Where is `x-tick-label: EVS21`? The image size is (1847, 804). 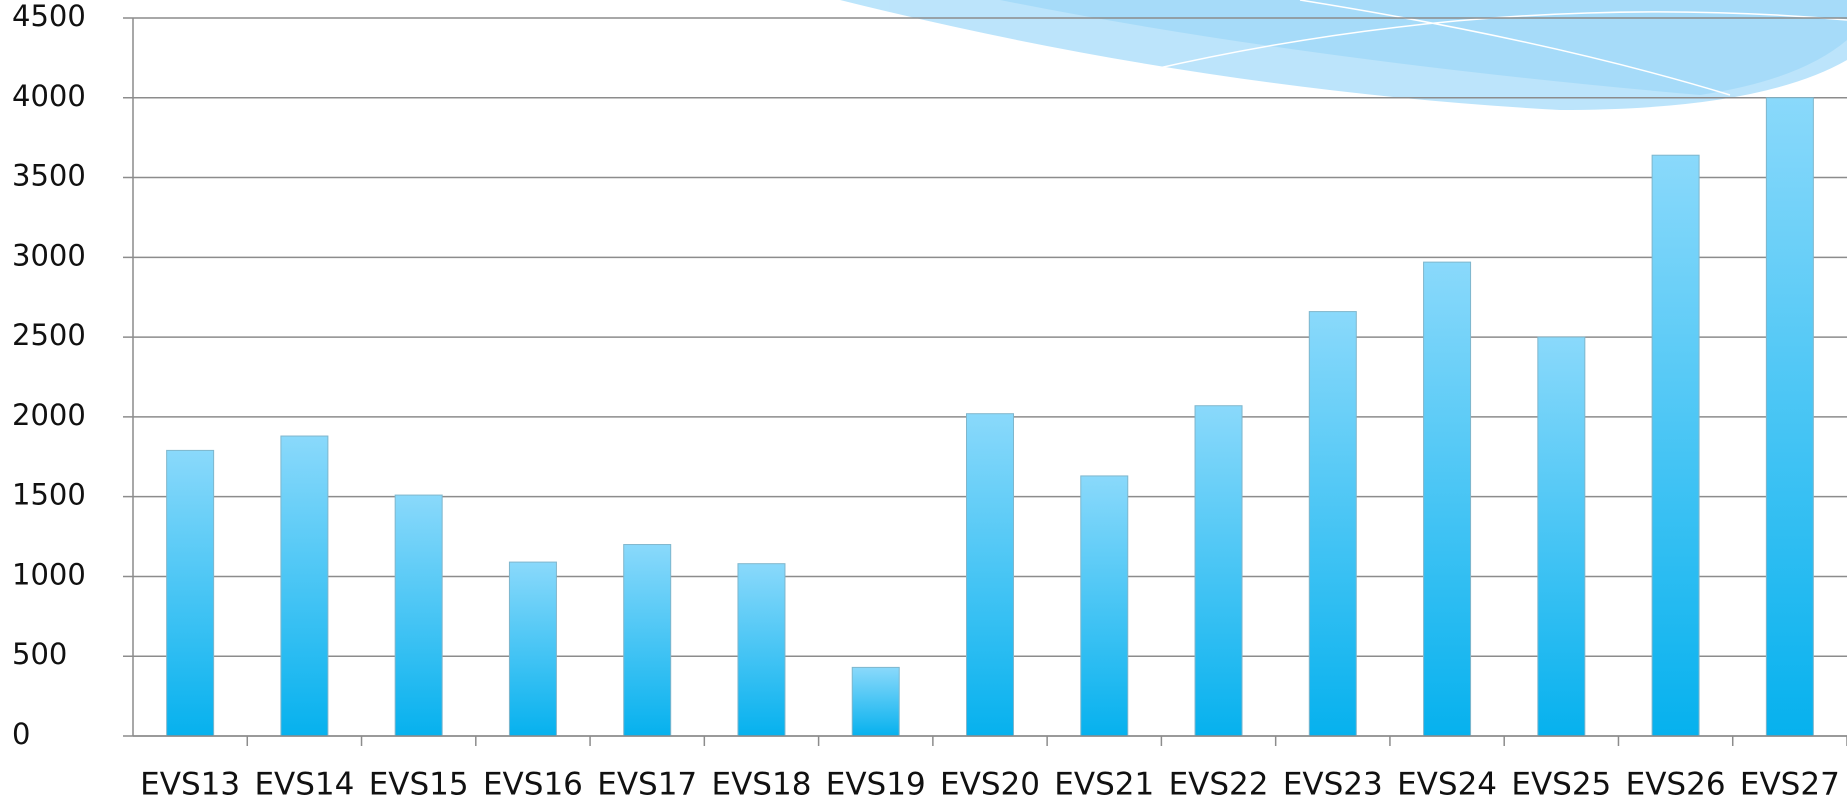
x-tick-label: EVS21 is located at coordinates (1104, 785).